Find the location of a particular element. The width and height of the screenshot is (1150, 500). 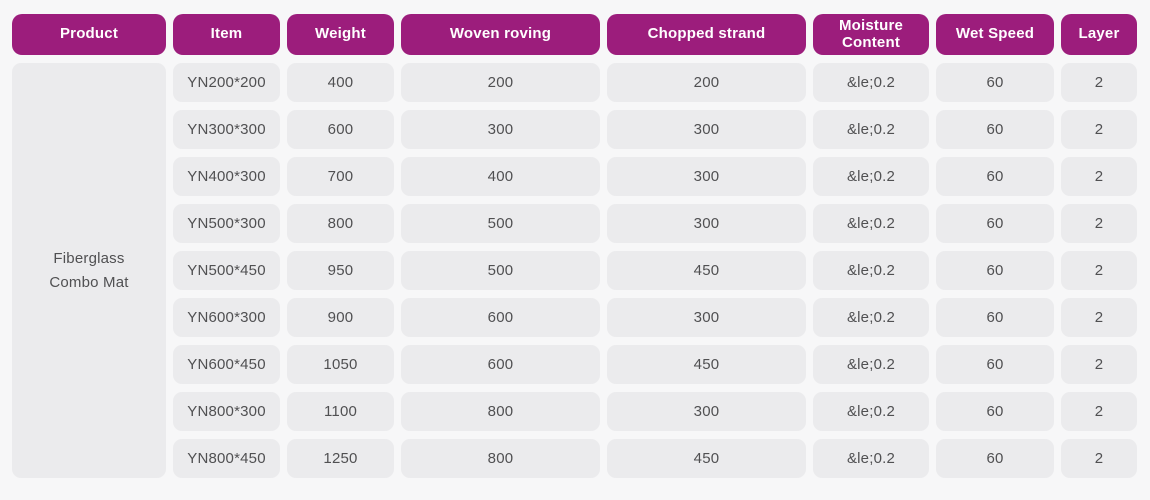

column-header-layer: Layer is located at coordinates (1099, 34).